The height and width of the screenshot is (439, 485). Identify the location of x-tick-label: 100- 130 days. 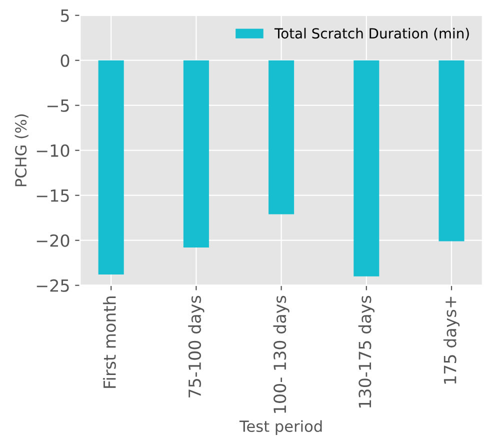
(281, 354).